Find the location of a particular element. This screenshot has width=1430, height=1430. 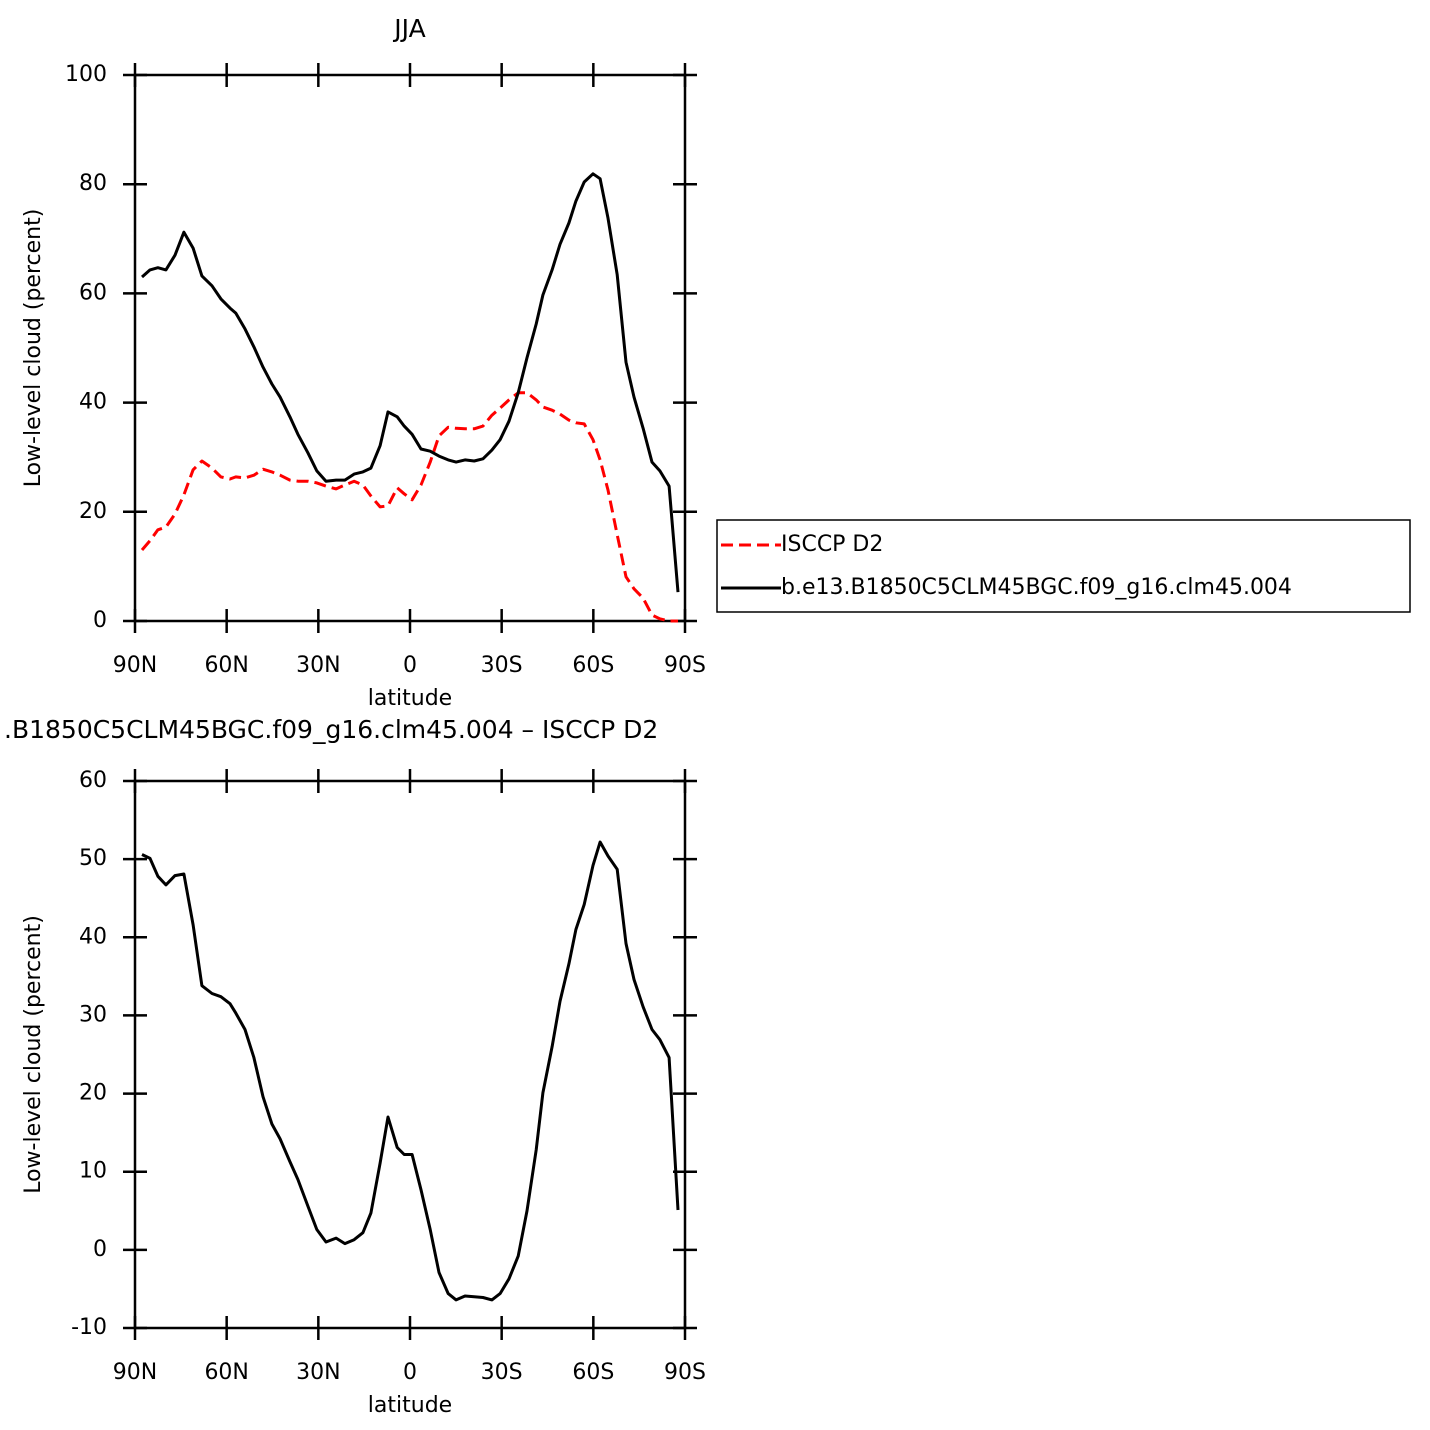

y-tick-label: 80 is located at coordinates (93, 183).